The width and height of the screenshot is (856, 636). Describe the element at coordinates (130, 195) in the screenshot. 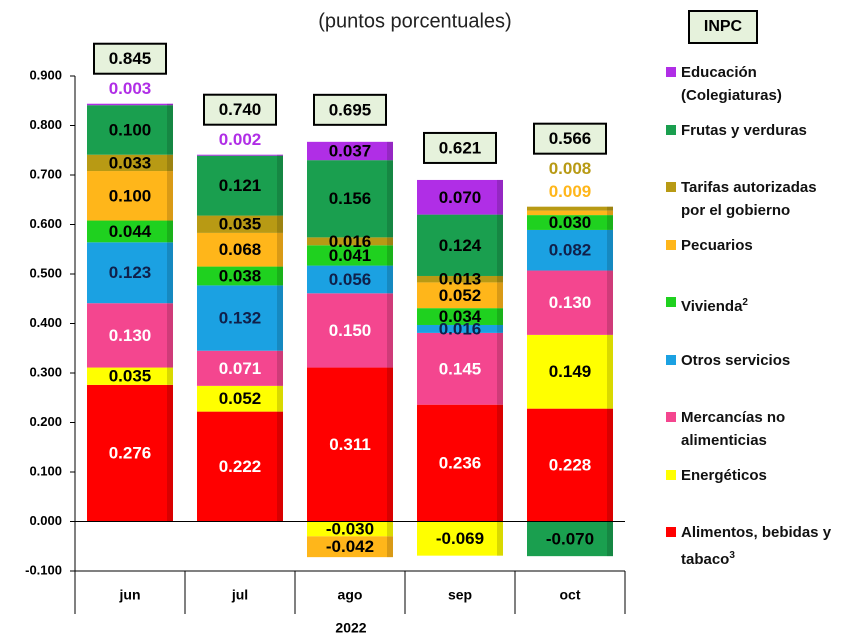

I see `data-label: 0.100` at that location.